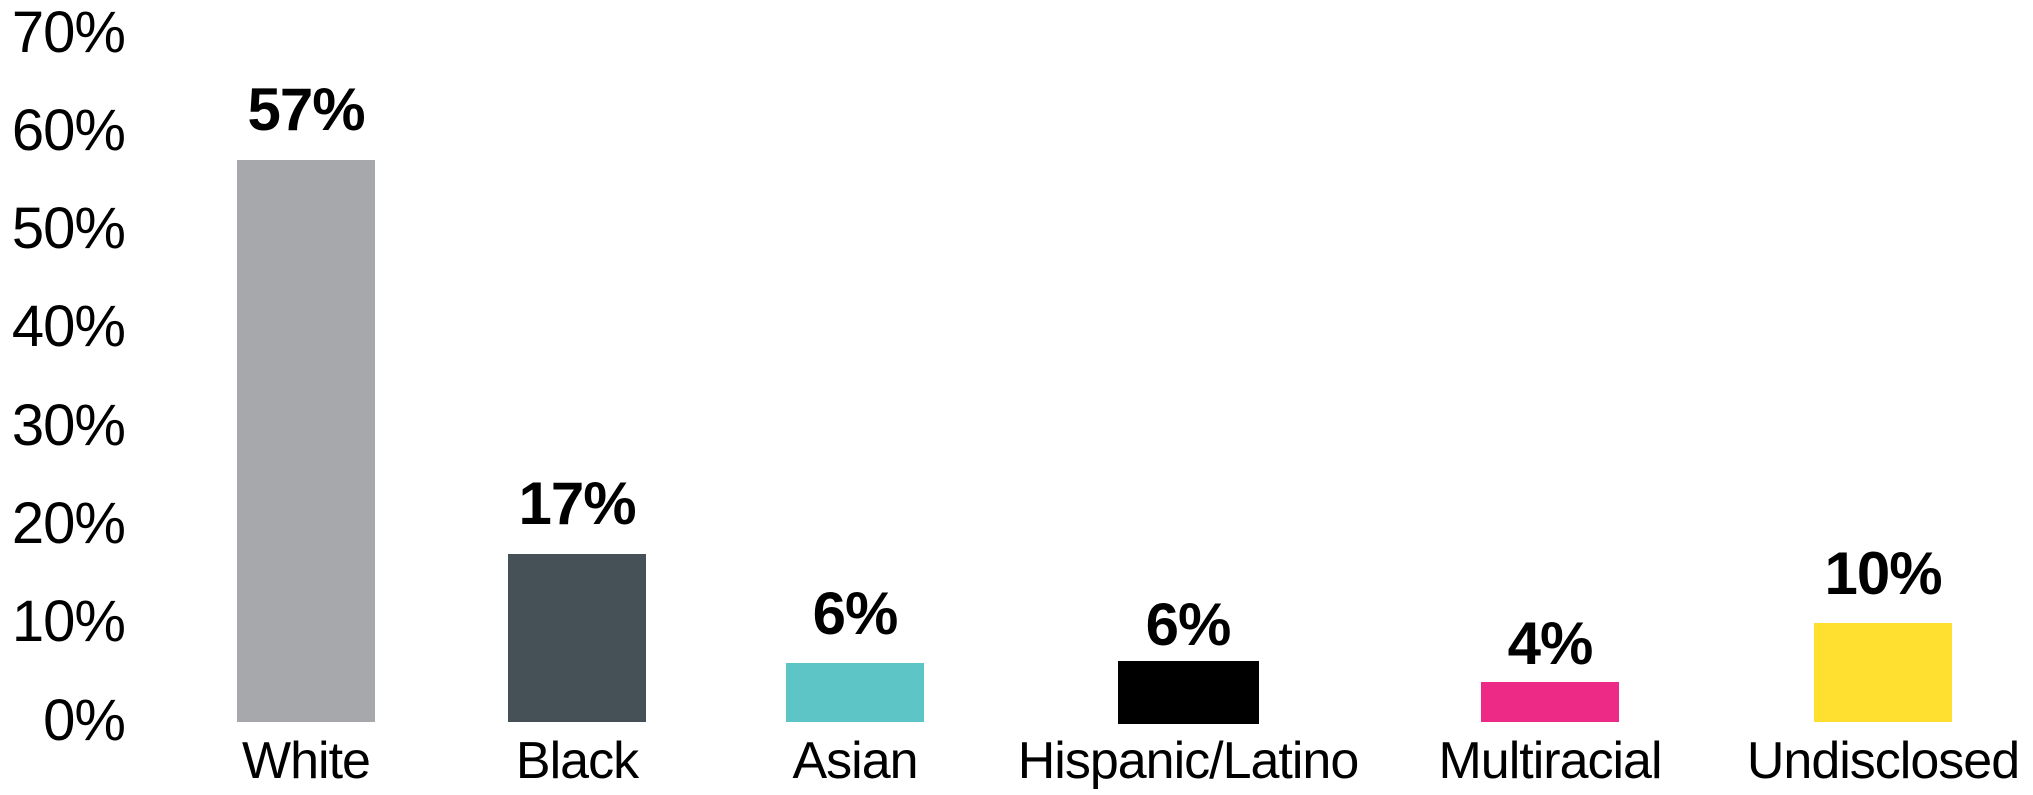  I want to click on category-label: Asian, so click(855, 761).